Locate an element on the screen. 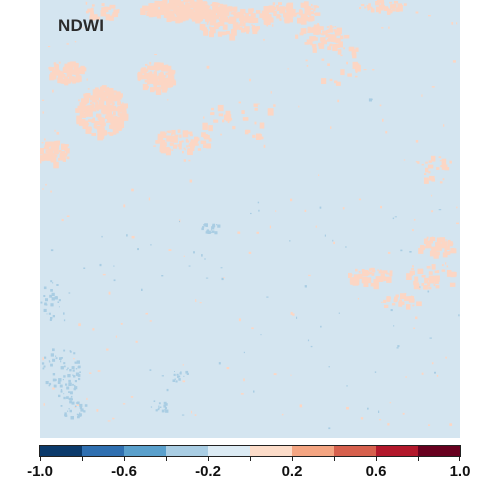  colorbar-tick-label: -0.2 is located at coordinates (208, 471).